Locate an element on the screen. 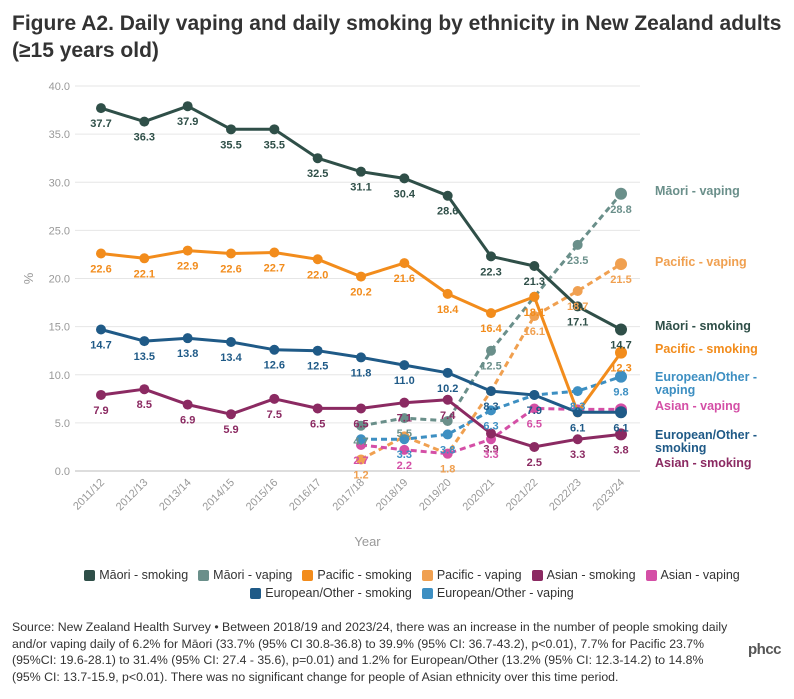 This screenshot has width=794, height=699. data-label: 16.1 is located at coordinates (534, 332).